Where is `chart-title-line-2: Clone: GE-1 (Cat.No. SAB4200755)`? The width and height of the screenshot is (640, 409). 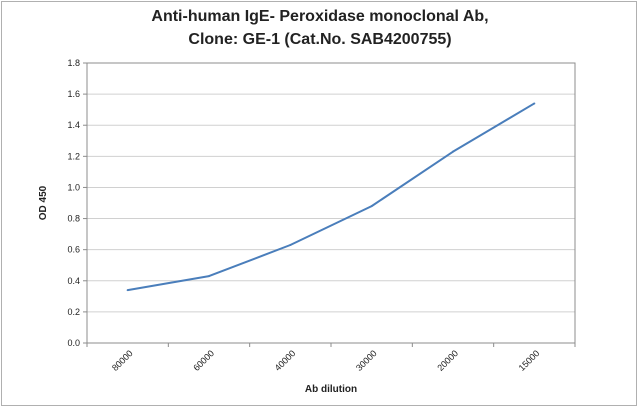 chart-title-line-2: Clone: GE-1 (Cat.No. SAB4200755) is located at coordinates (320, 39).